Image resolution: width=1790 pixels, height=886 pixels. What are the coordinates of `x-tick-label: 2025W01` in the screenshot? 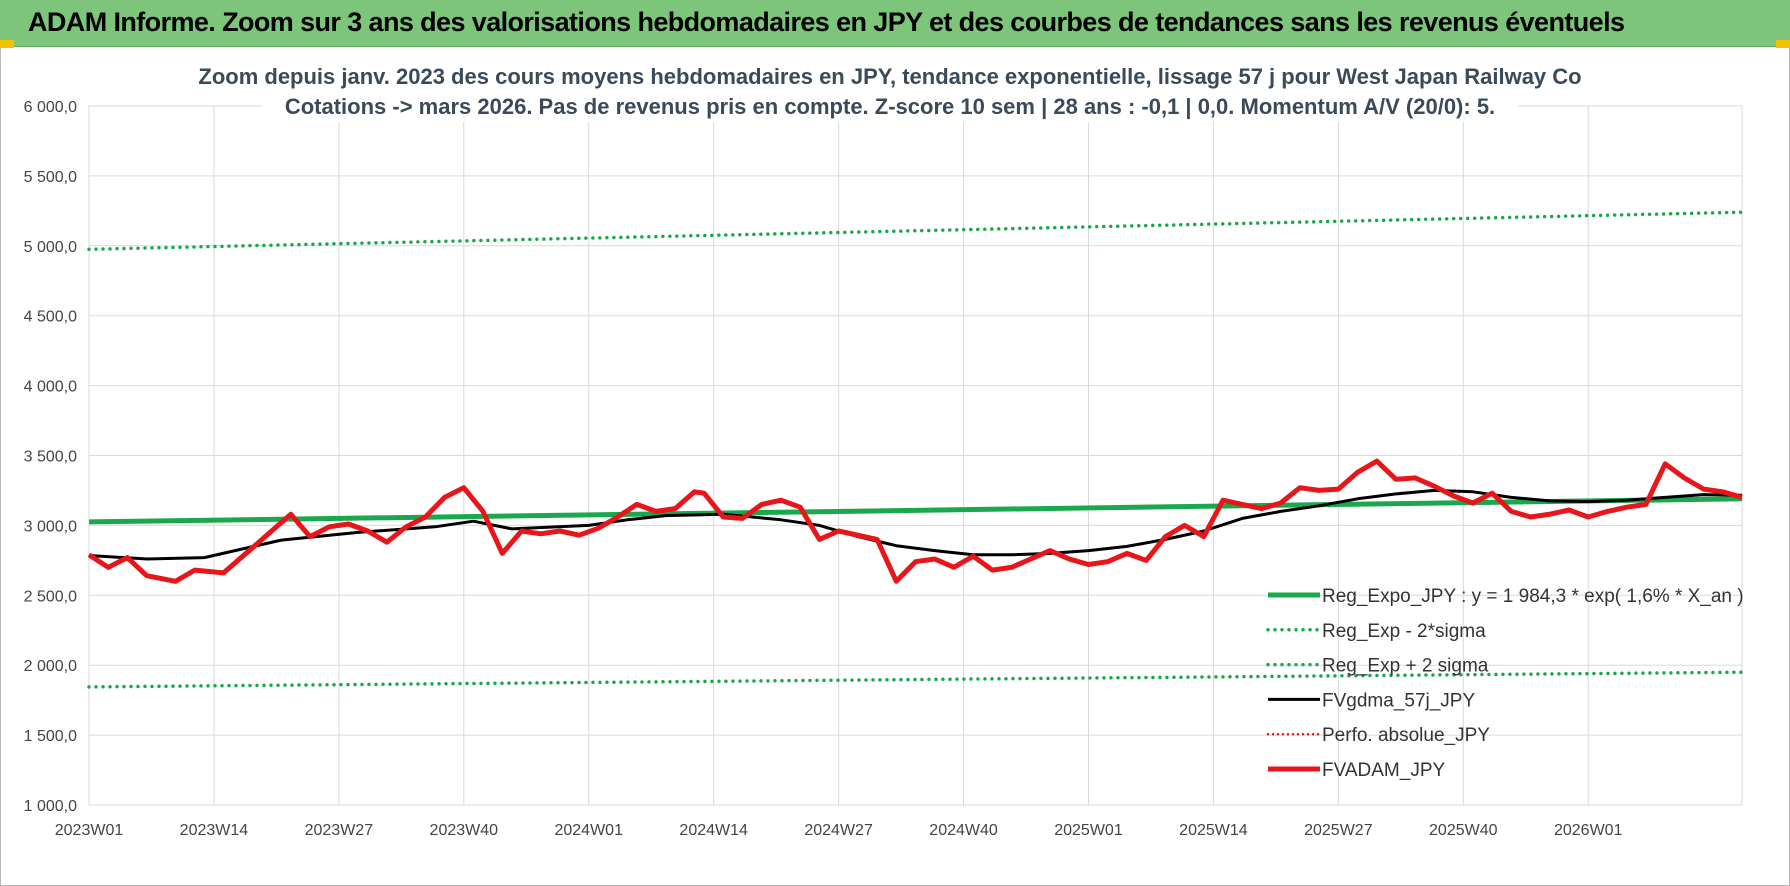 It's located at (1088, 830).